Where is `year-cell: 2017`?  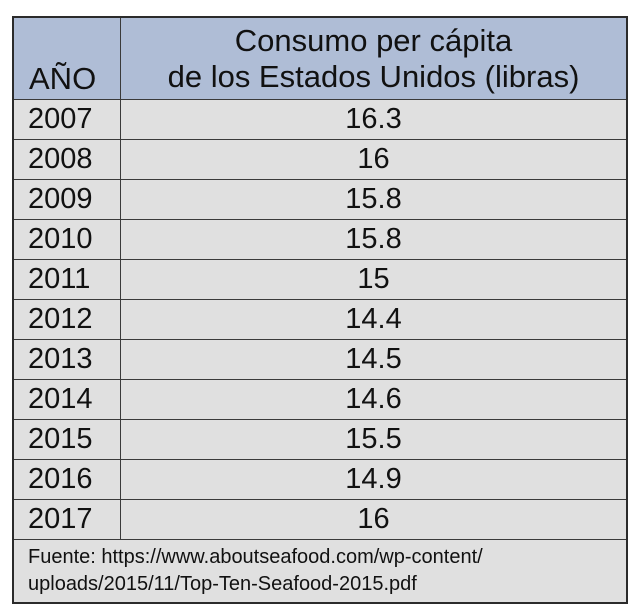
year-cell: 2017 is located at coordinates (67, 519).